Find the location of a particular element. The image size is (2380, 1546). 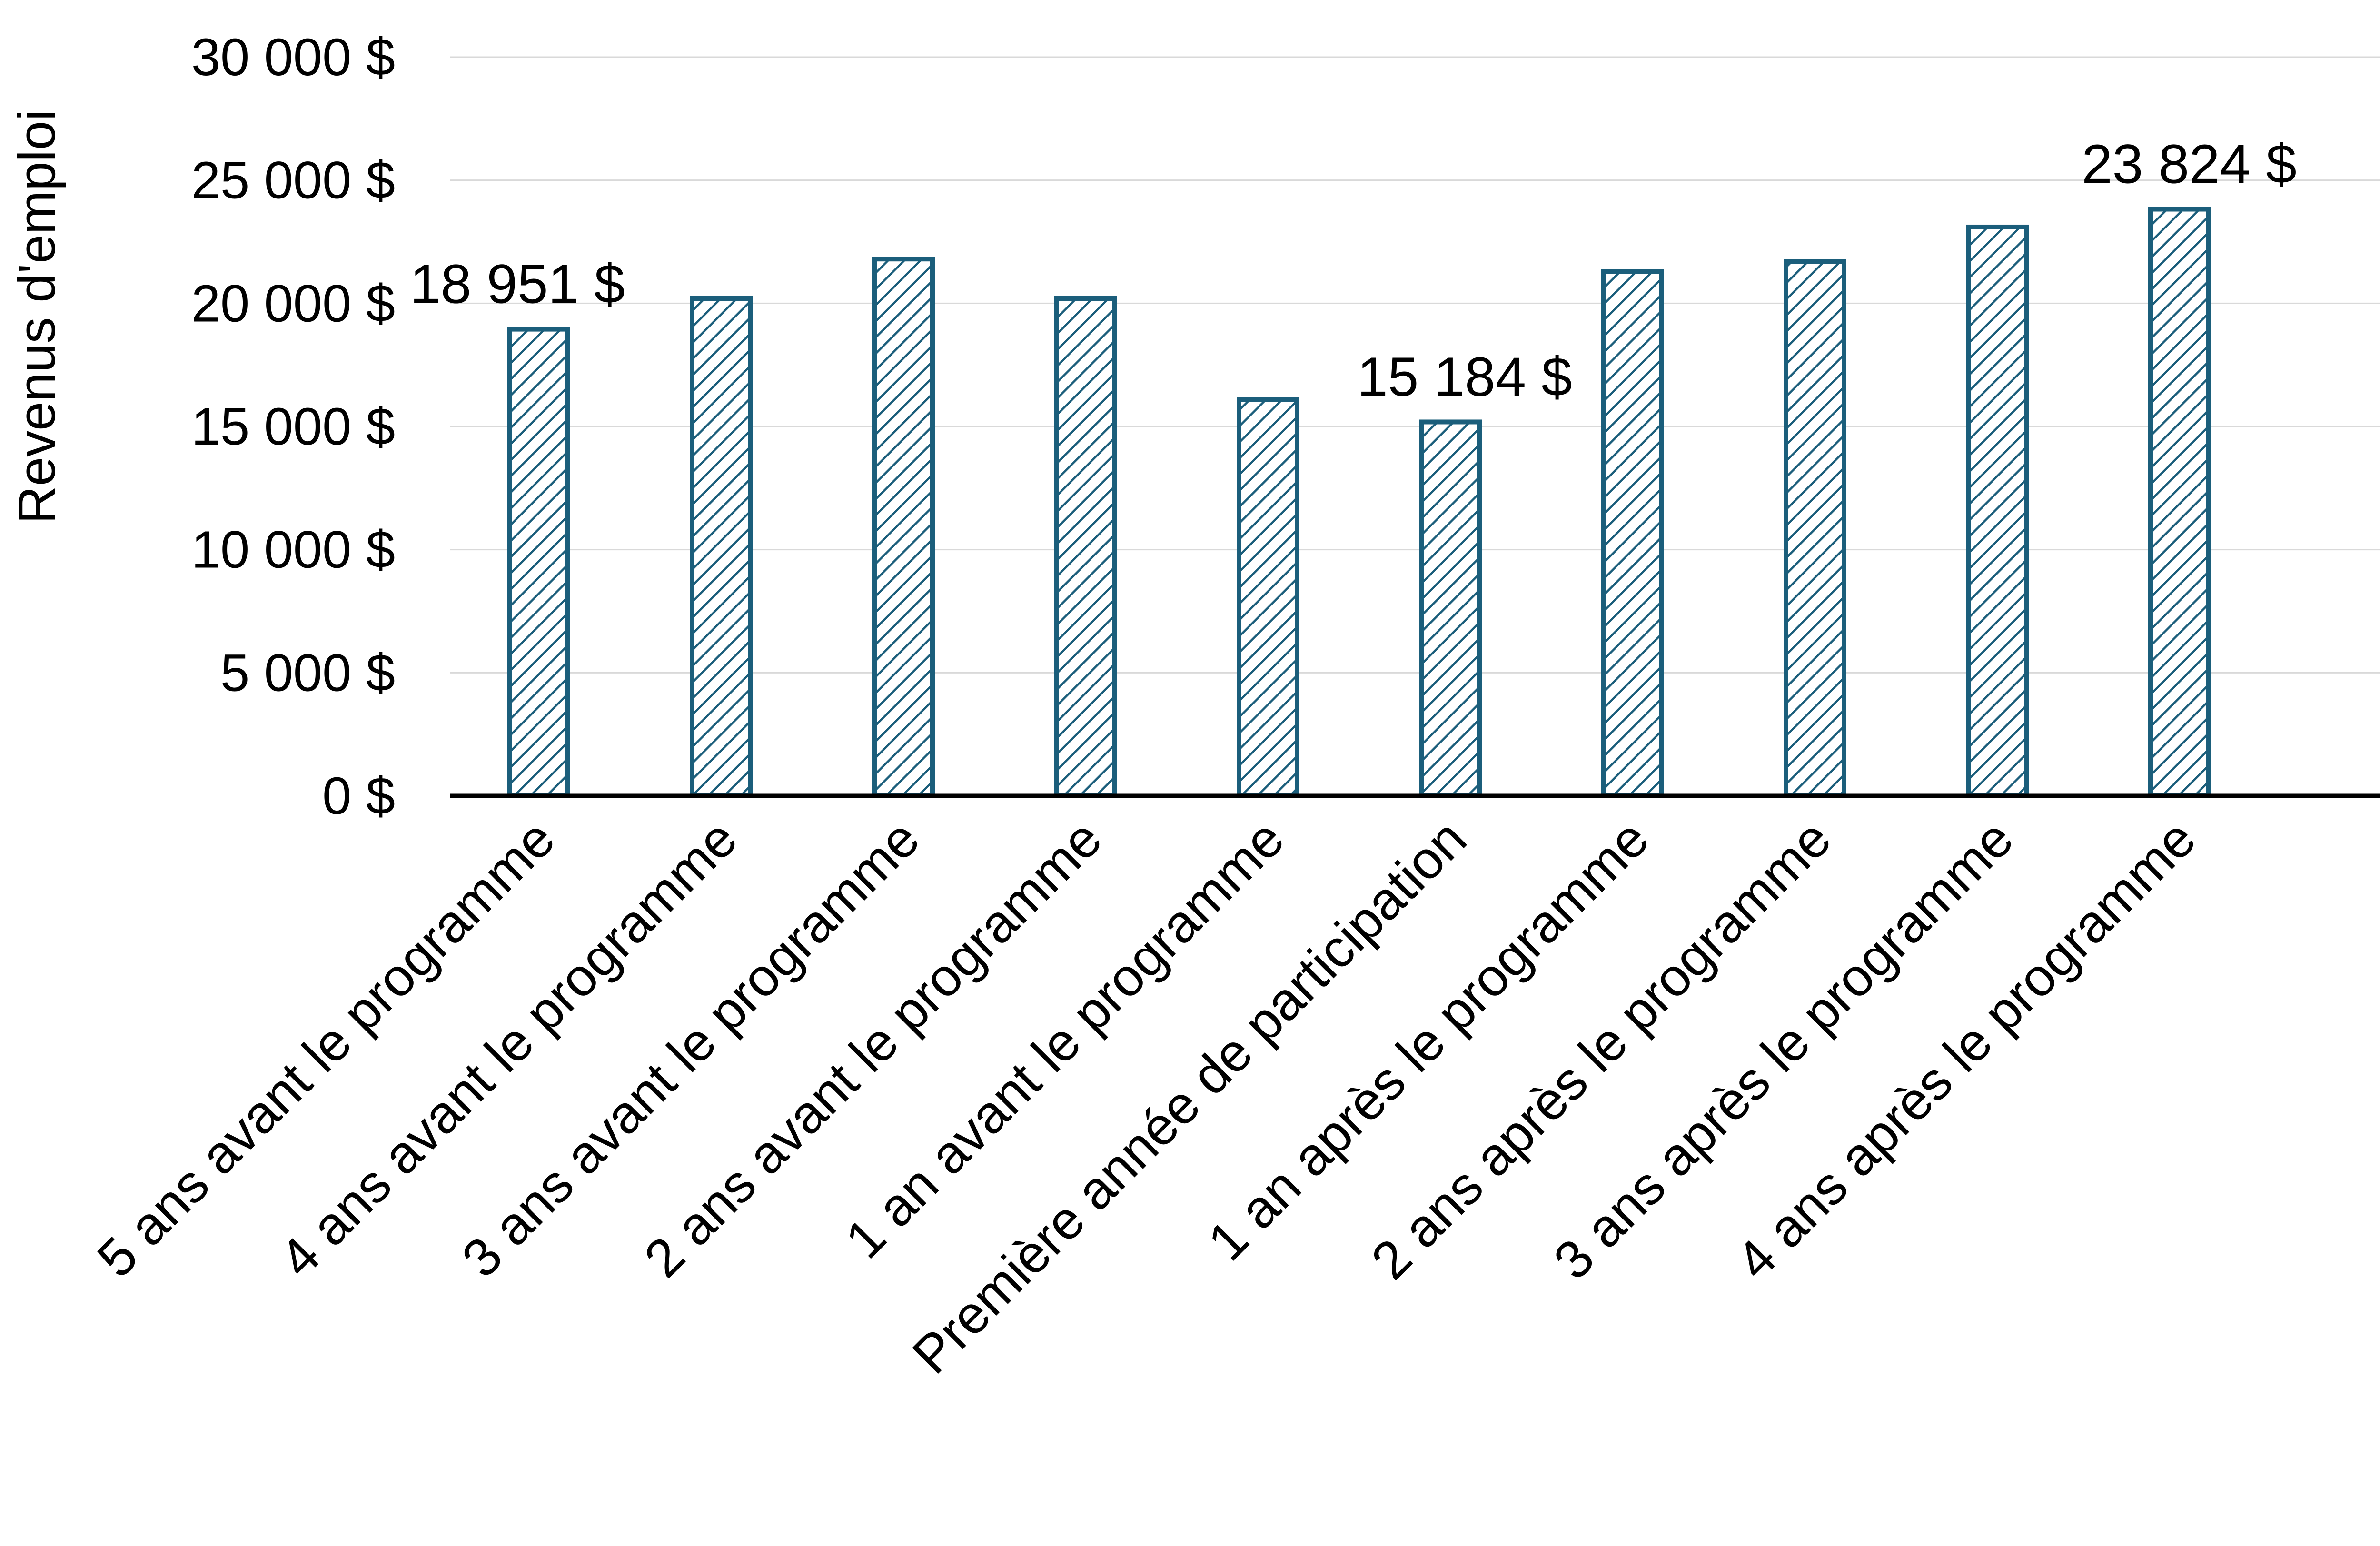

y-tick-label: 5 000 $ is located at coordinates (307, 673).